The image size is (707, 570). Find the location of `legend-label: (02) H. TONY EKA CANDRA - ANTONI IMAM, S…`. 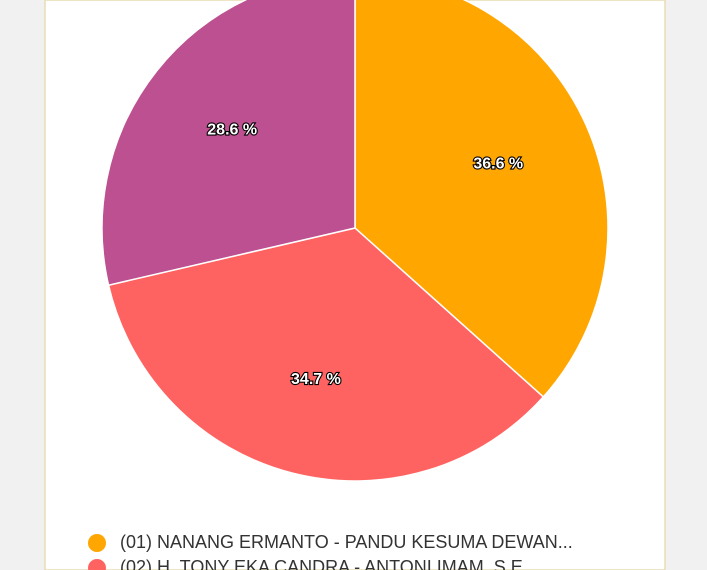

legend-label: (02) H. TONY EKA CANDRA - ANTONI IMAM, S… is located at coordinates (324, 563).